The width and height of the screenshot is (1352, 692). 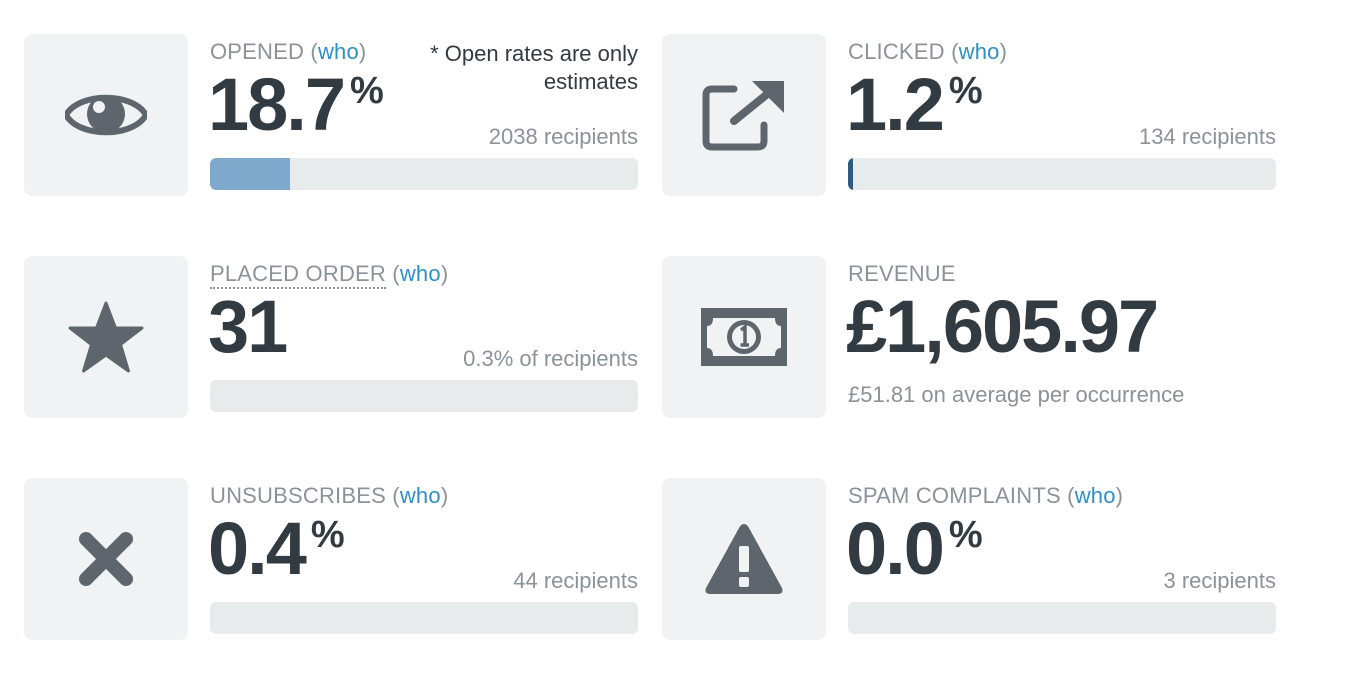 I want to click on placed-order-count-value: 31, so click(x=248, y=326).